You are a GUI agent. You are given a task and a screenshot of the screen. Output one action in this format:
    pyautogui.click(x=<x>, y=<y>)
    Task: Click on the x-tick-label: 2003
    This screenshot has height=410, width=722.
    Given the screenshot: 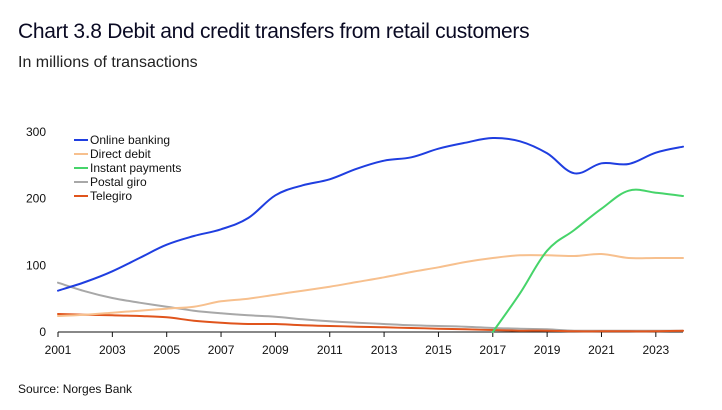 What is the action you would take?
    pyautogui.click(x=112, y=350)
    